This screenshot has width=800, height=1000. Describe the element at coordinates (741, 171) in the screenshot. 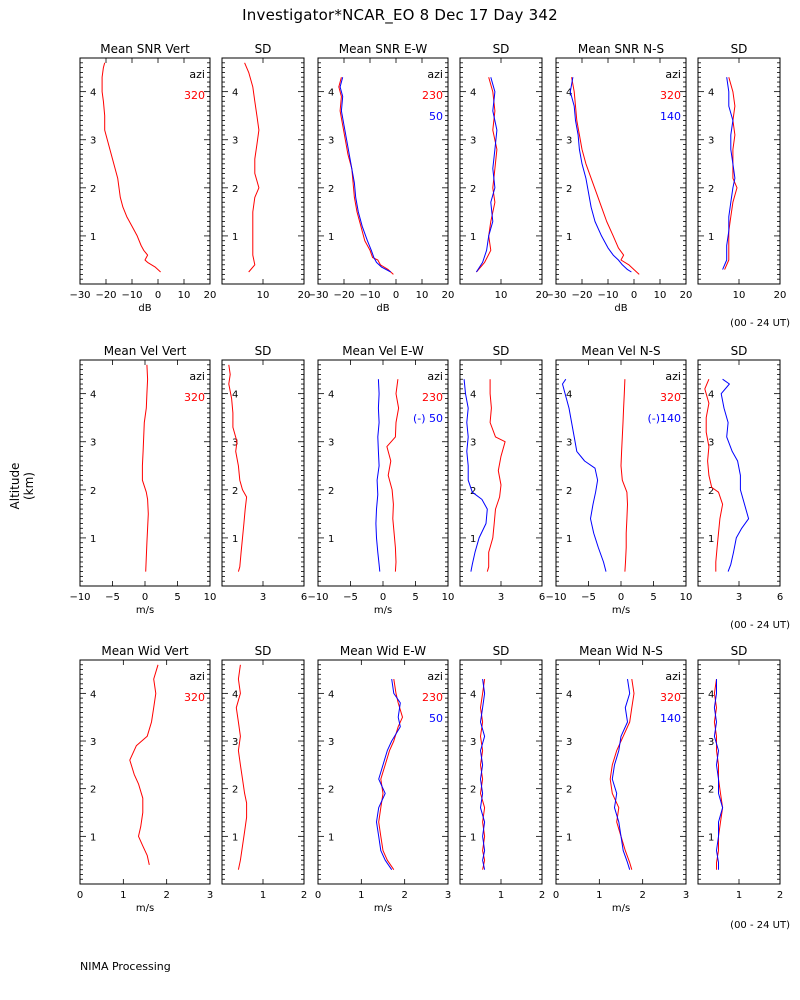

I see `panel-6: SD 1 2 3 4 10 20` at that location.